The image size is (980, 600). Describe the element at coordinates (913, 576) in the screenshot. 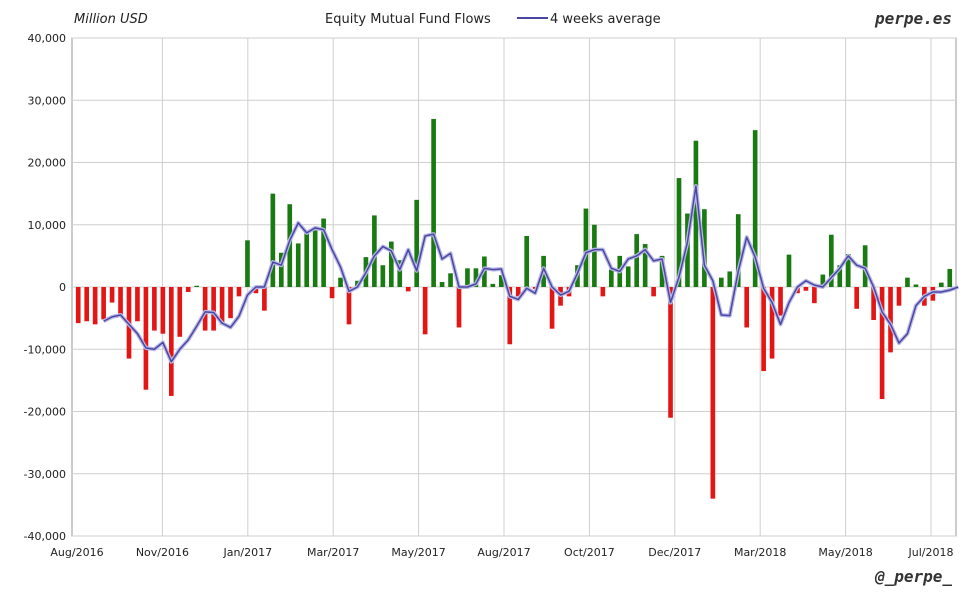

I see `brand-handle: @_perpe_` at that location.